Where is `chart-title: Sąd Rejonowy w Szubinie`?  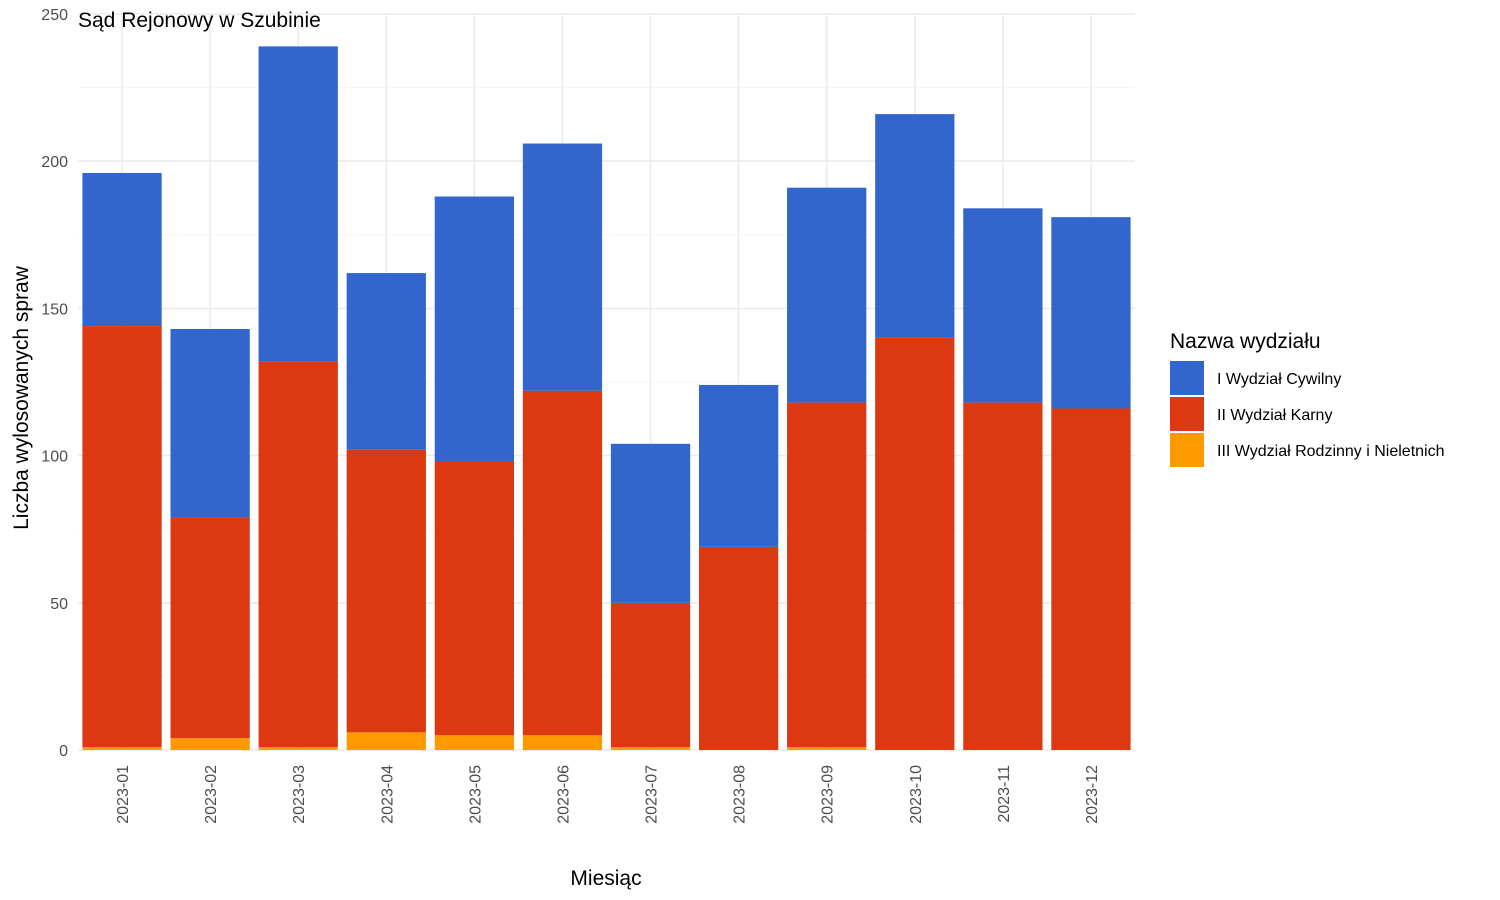
chart-title: Sąd Rejonowy w Szubinie is located at coordinates (199, 20).